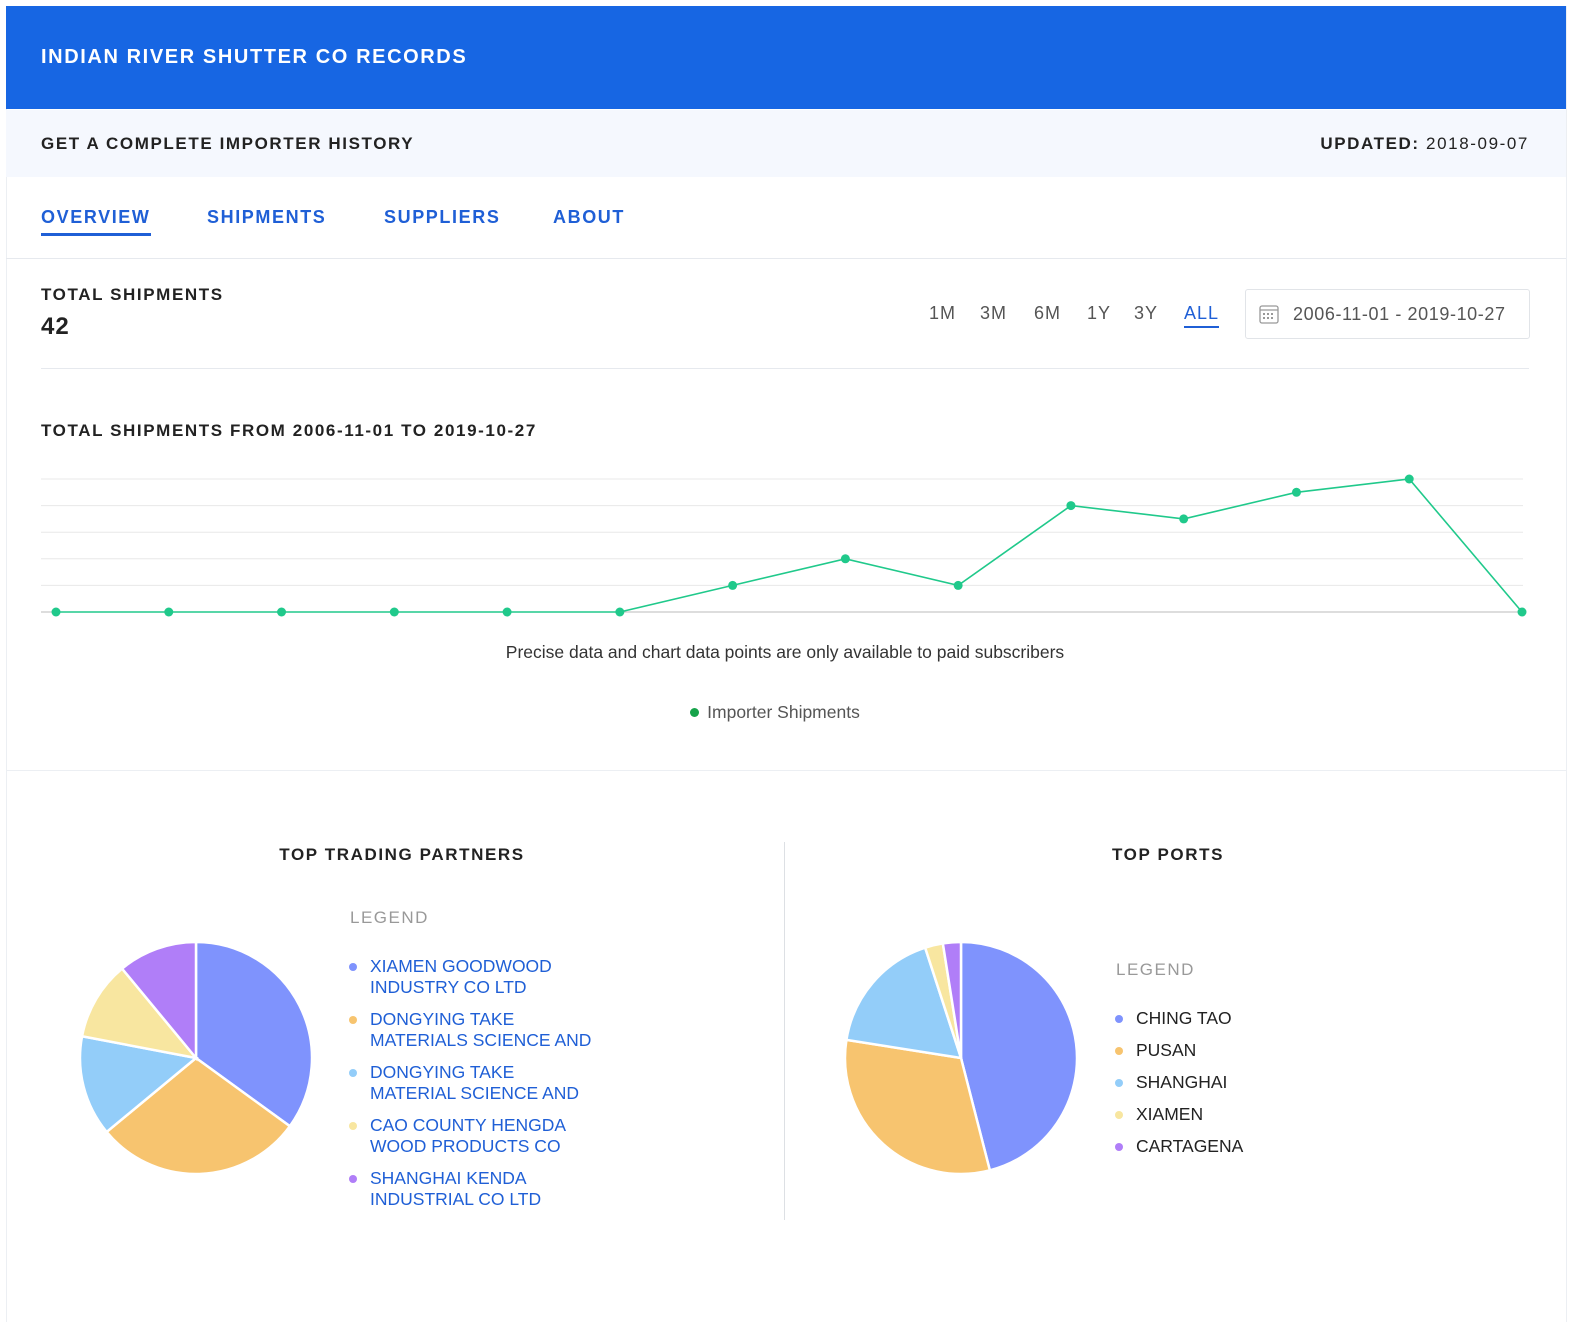 Image resolution: width=1587 pixels, height=1322 pixels. I want to click on tab: ABOUT, so click(589, 217).